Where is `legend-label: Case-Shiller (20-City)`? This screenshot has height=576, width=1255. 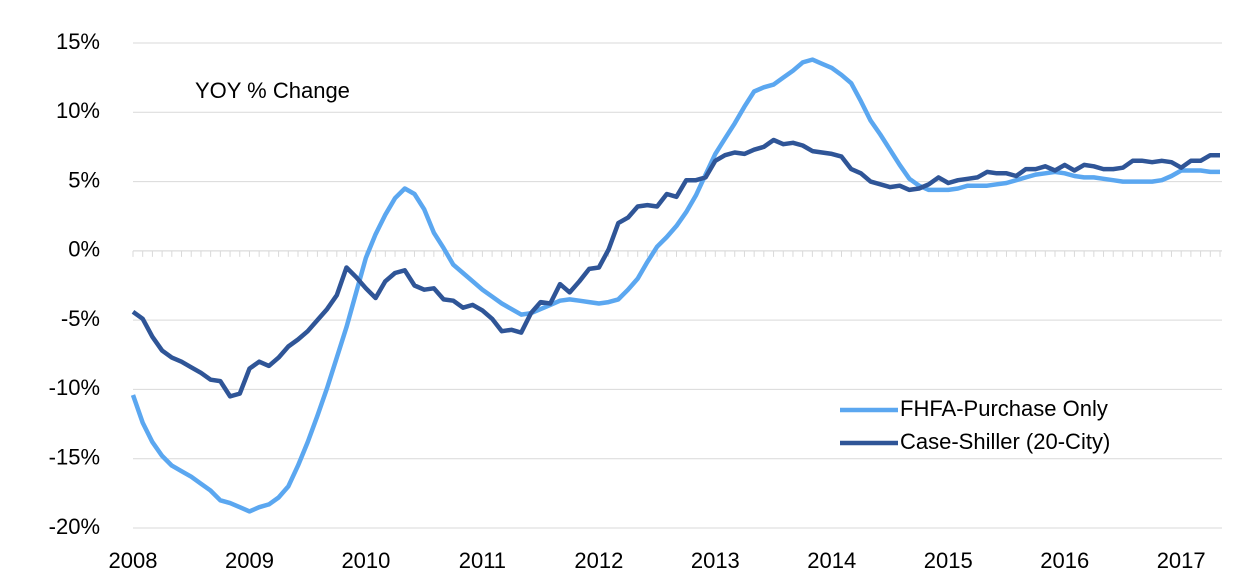
legend-label: Case-Shiller (20-City) is located at coordinates (1005, 441).